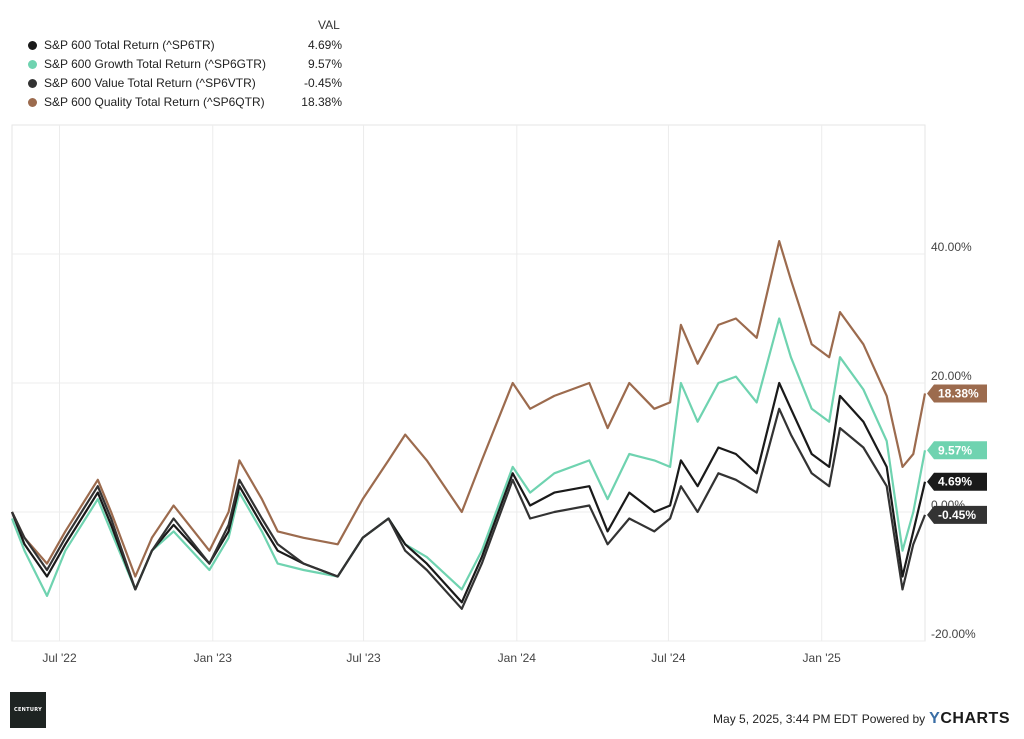  What do you see at coordinates (785, 719) in the screenshot?
I see `footer-timestamp: May 5, 2025, 3:44 PM EDT` at bounding box center [785, 719].